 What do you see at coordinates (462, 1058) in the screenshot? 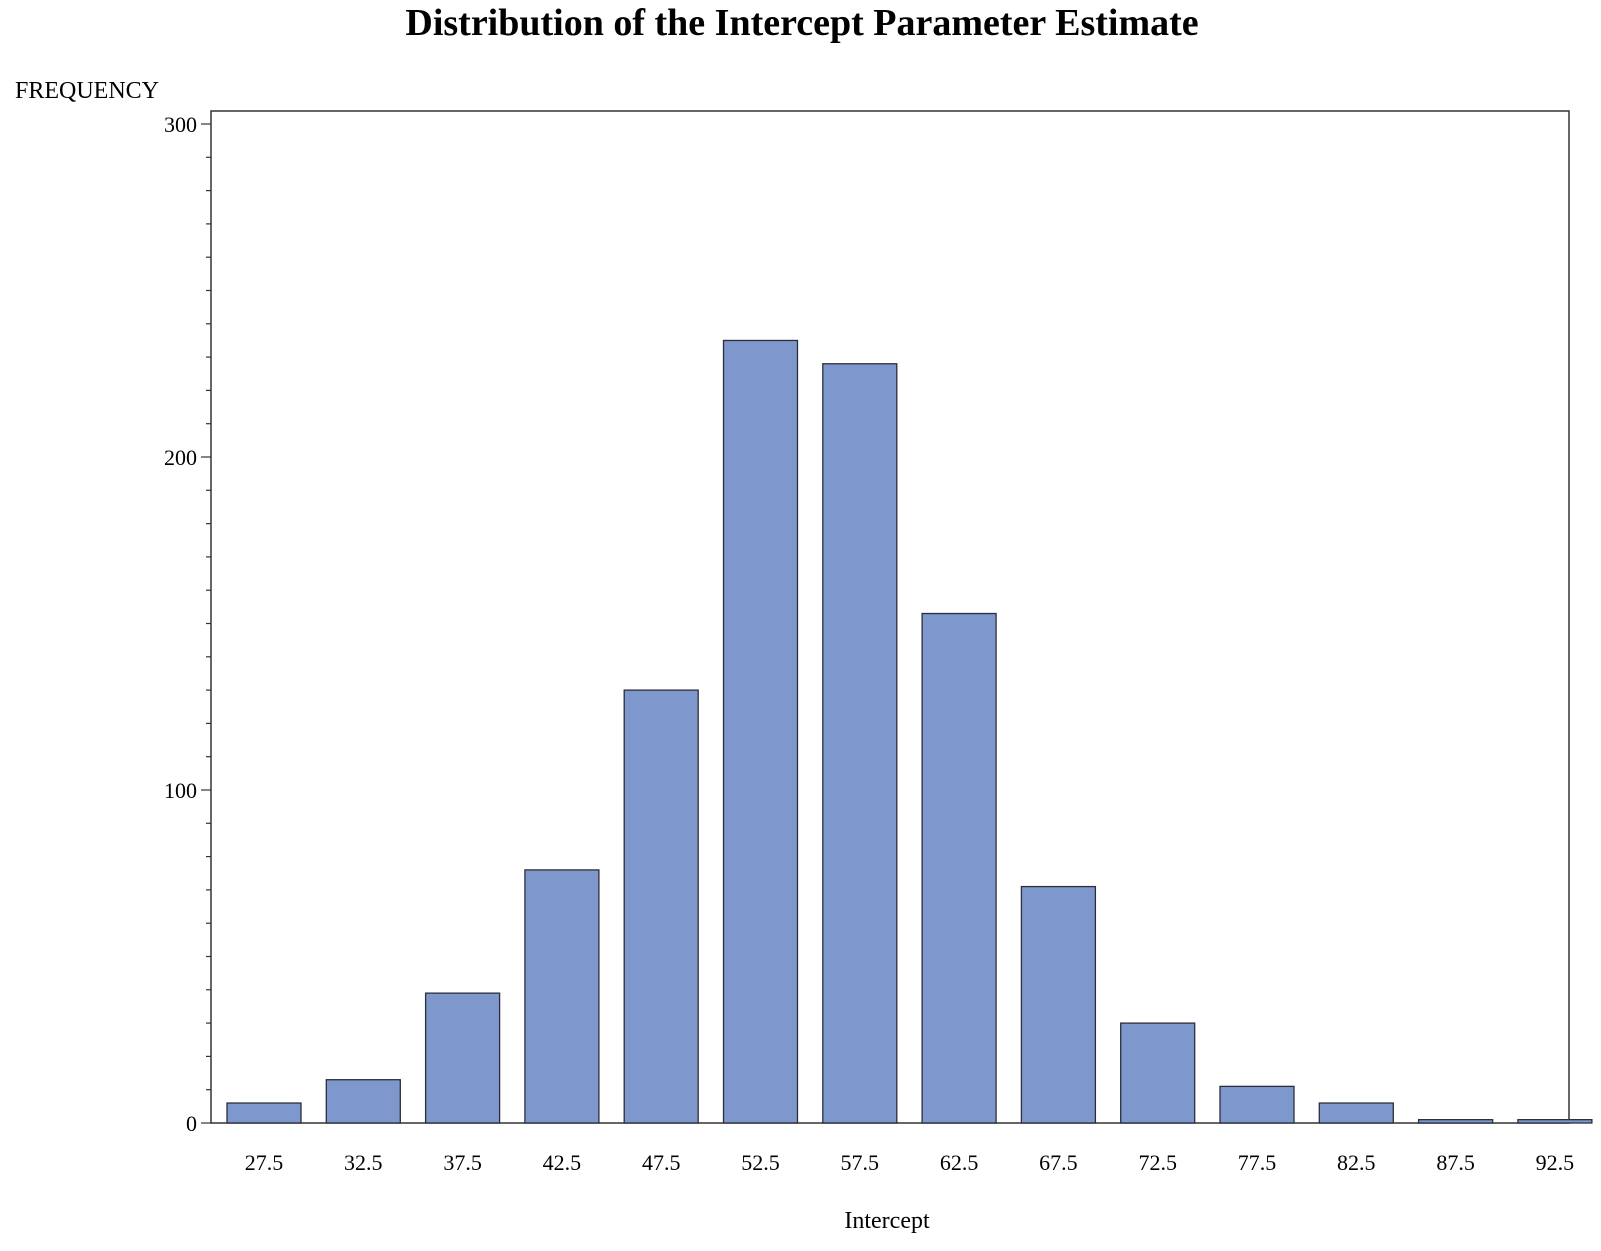
I see `bar-37.5` at bounding box center [462, 1058].